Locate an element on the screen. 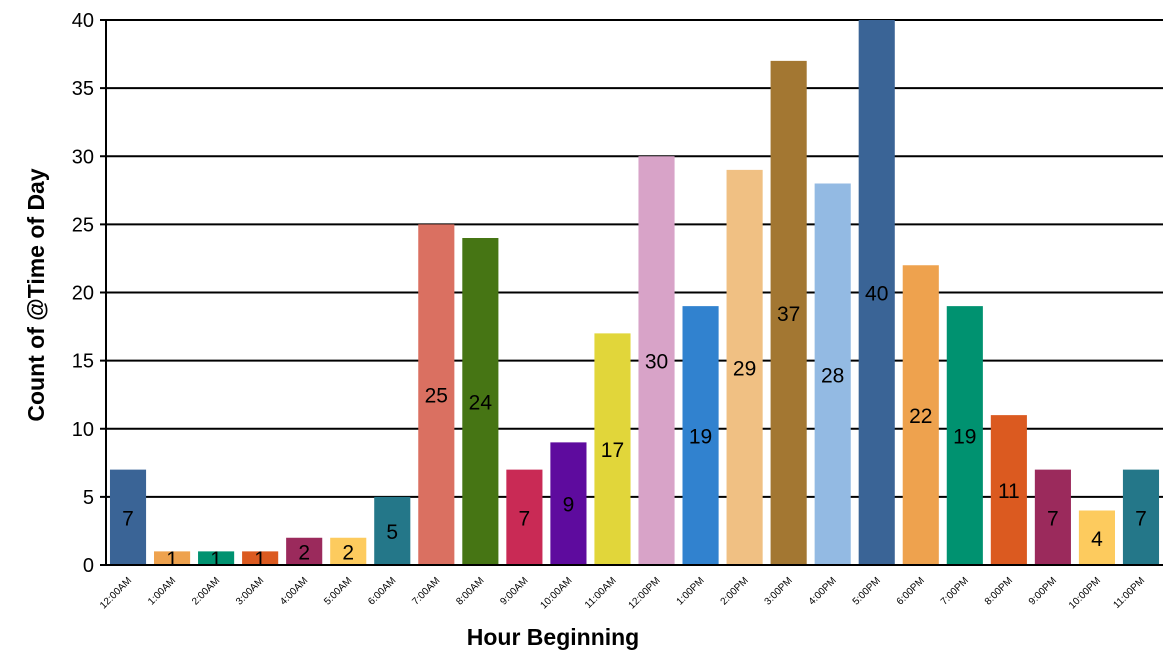 The height and width of the screenshot is (656, 1163). data-label: 17 is located at coordinates (612, 450).